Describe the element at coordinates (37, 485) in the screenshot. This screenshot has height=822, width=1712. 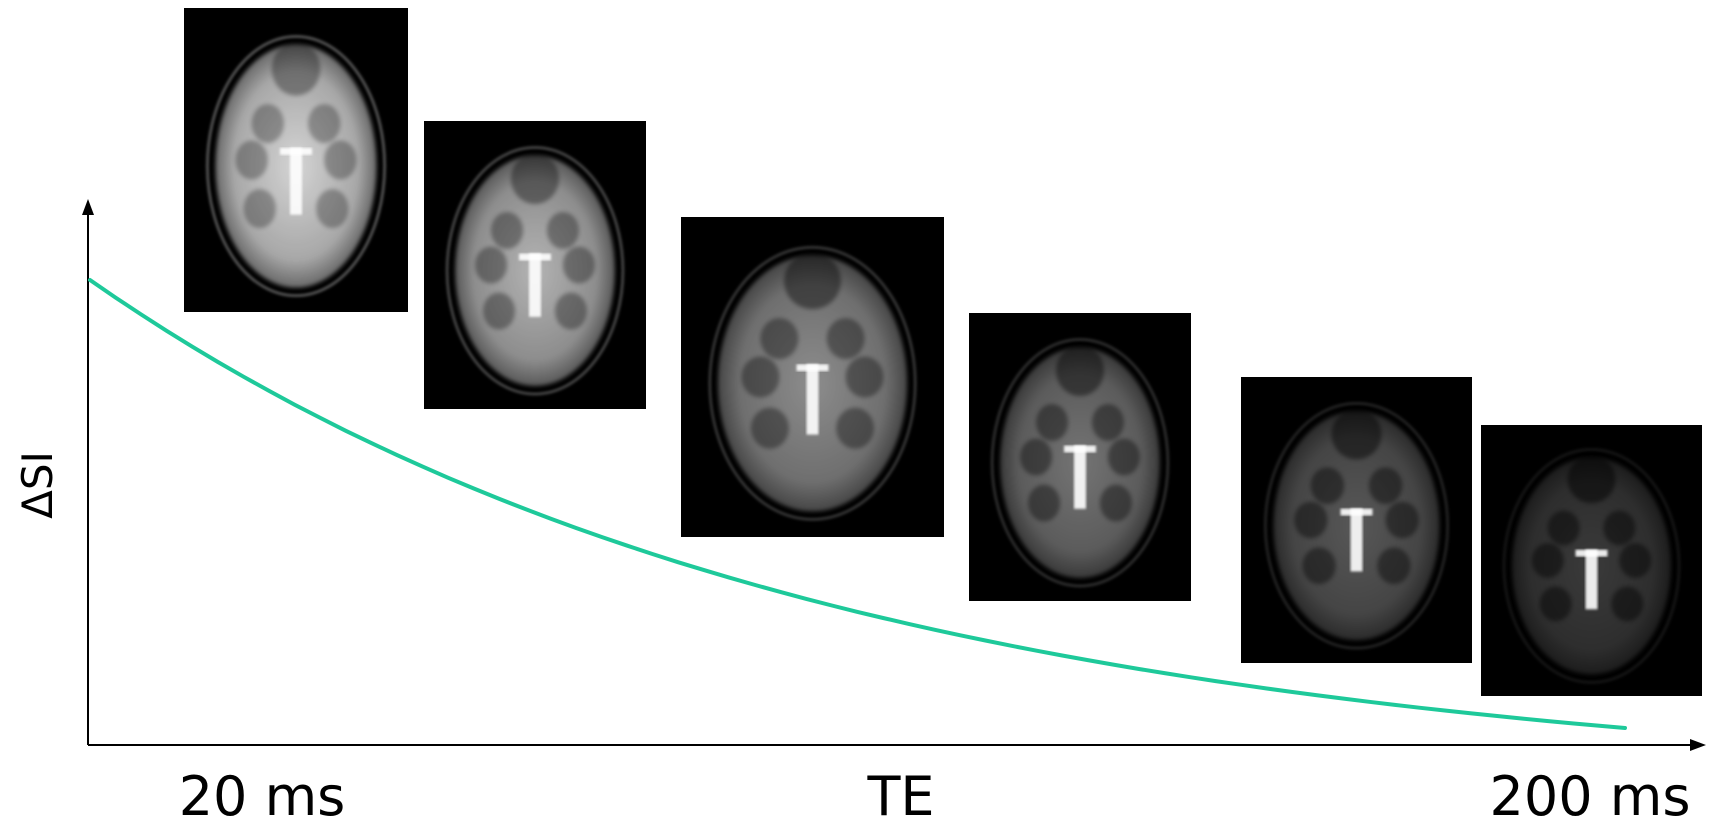
I see `y-axis-label: ΔSI` at that location.